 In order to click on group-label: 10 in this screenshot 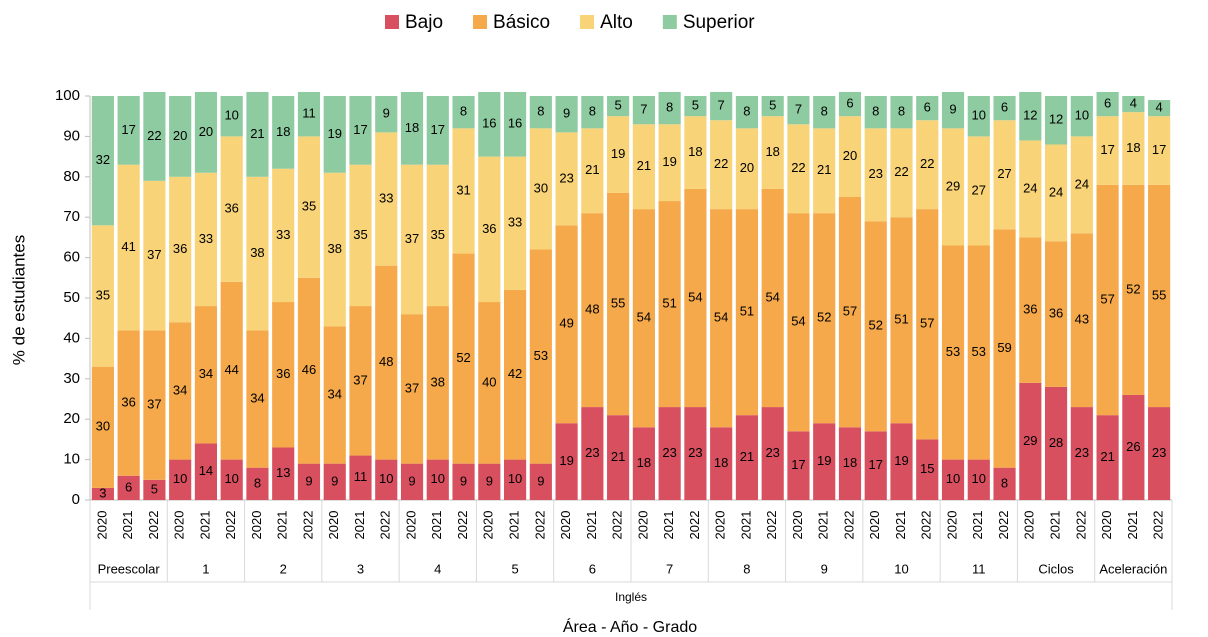, I will do `click(901, 568)`.